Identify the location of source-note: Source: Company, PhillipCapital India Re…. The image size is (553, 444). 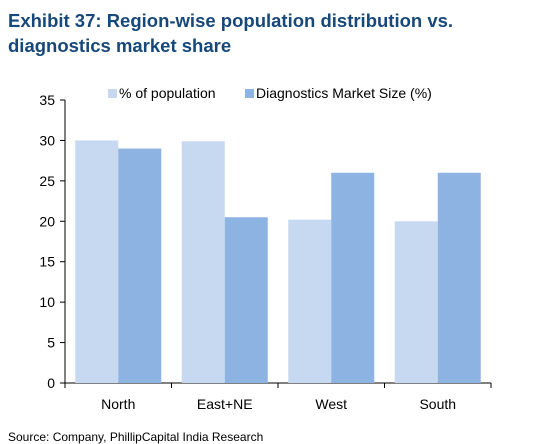
(136, 437).